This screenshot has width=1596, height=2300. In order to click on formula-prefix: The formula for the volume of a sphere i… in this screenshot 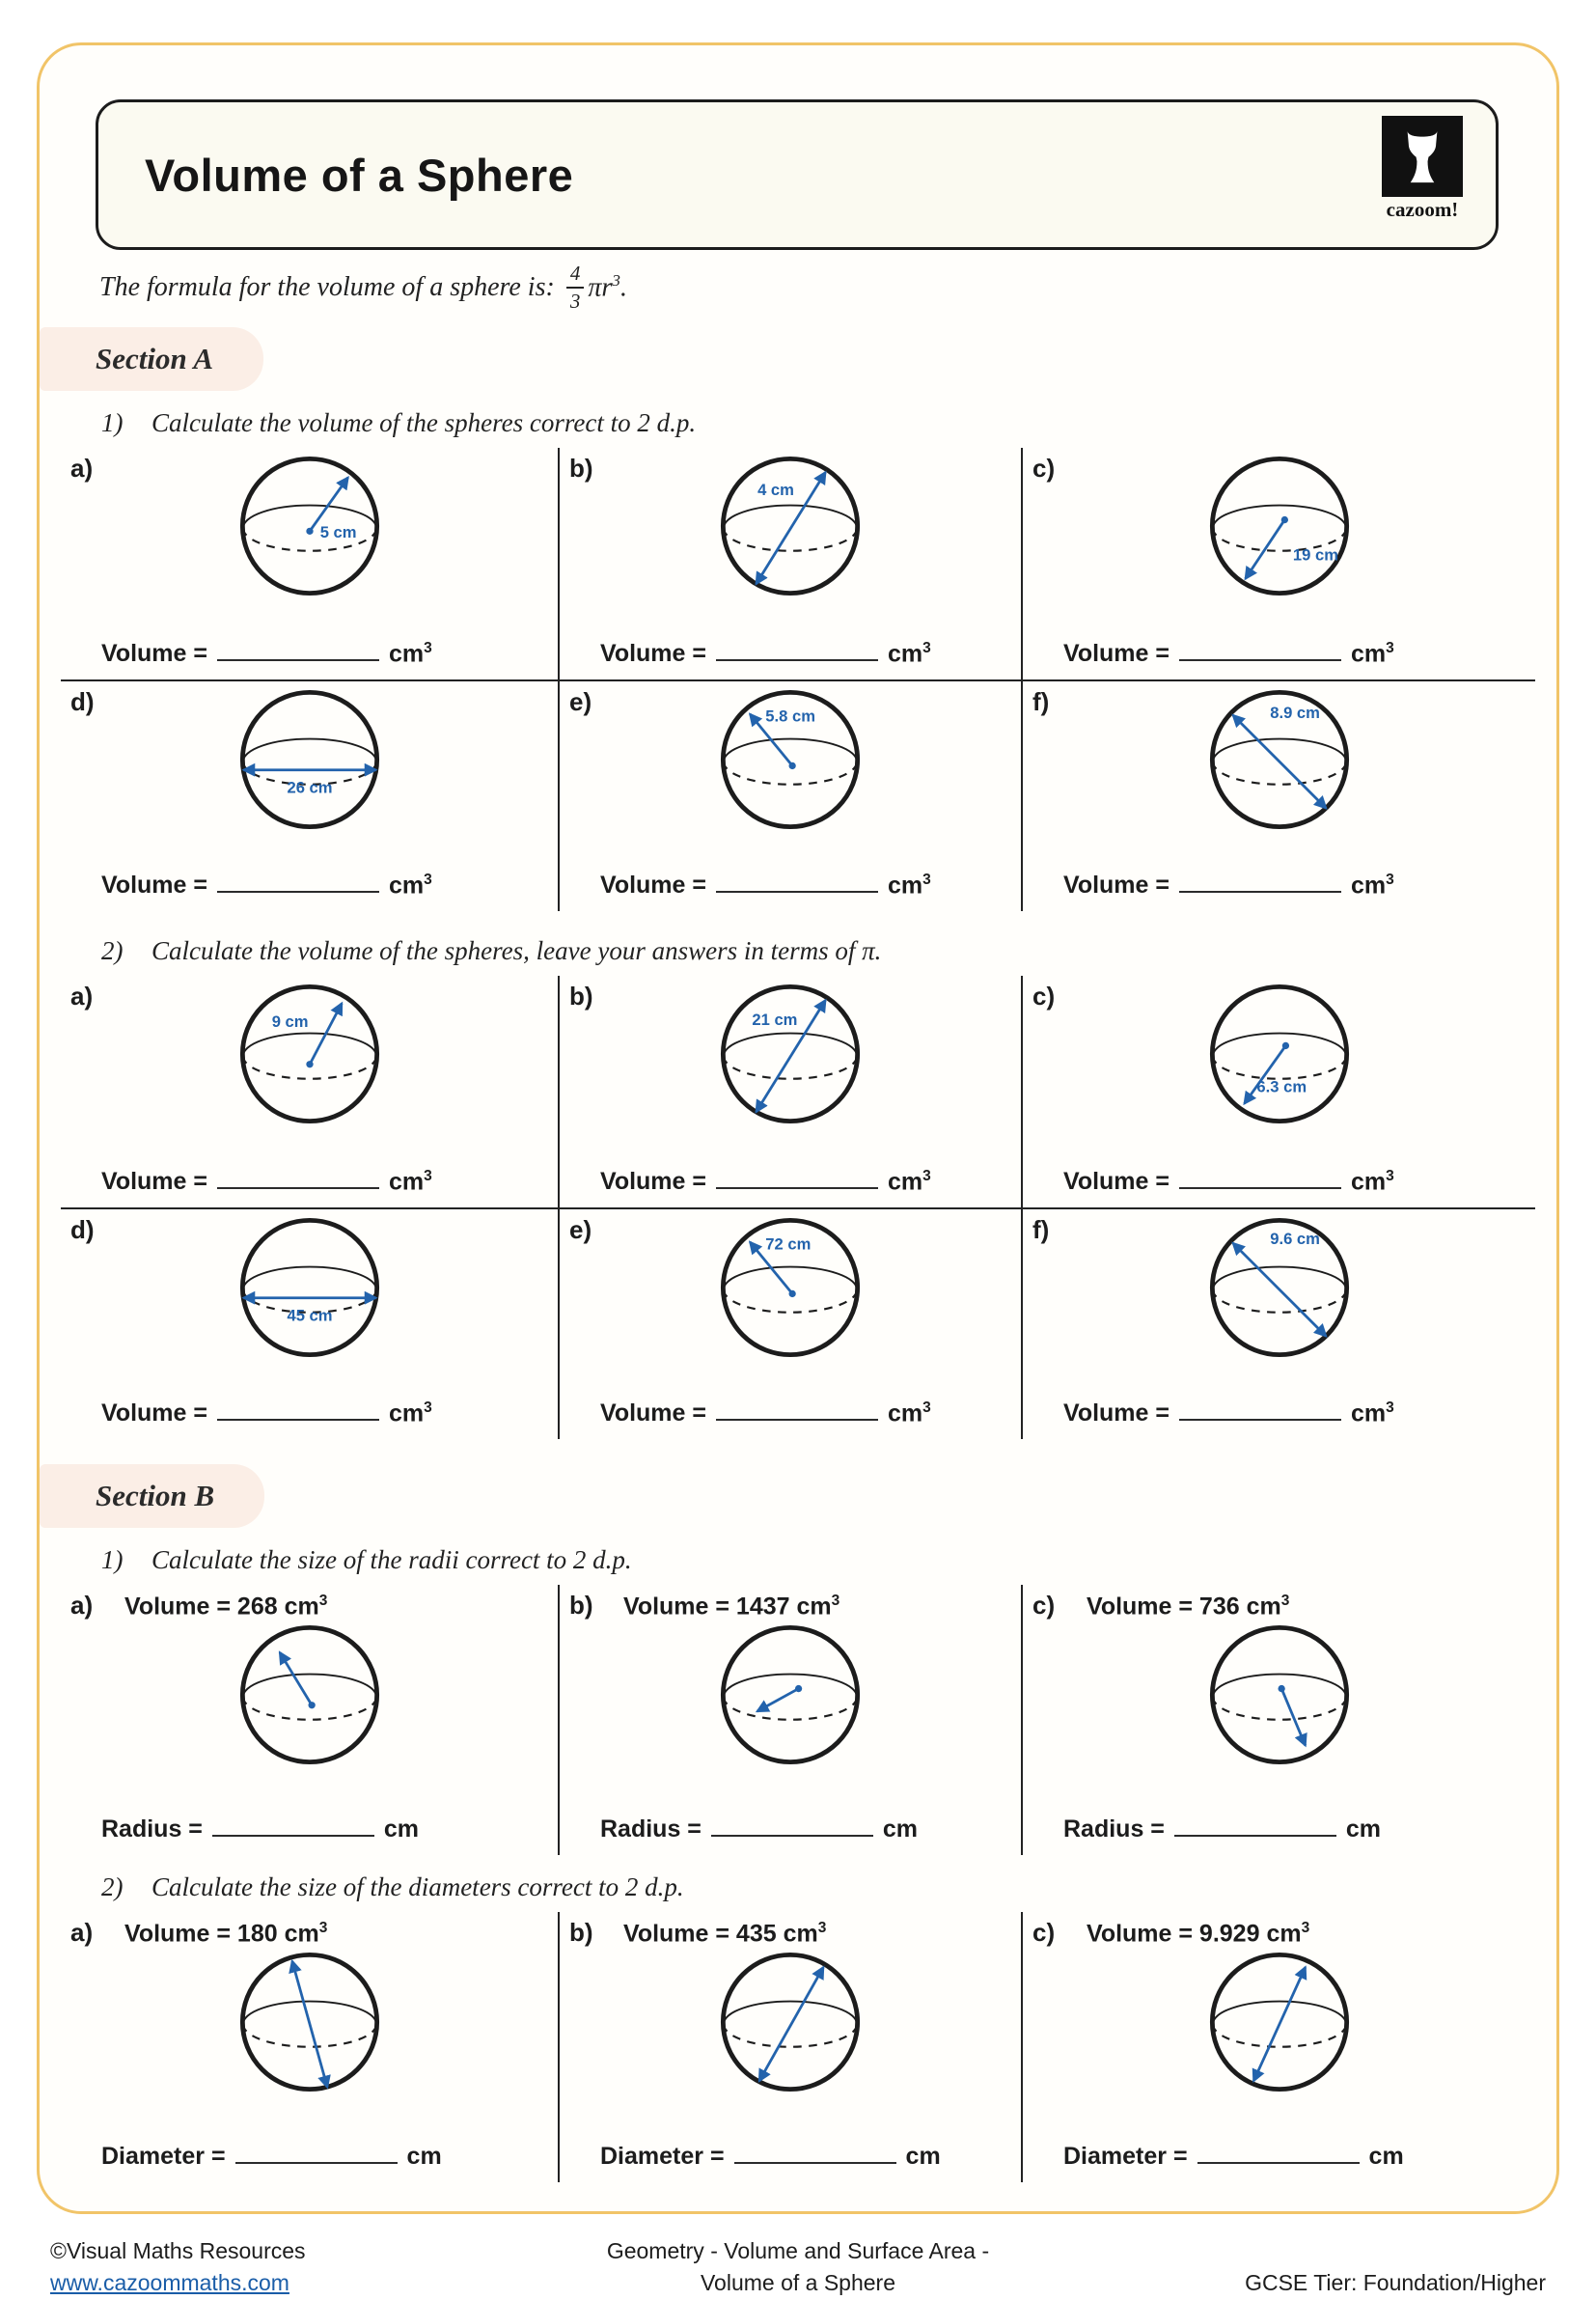, I will do `click(327, 287)`.